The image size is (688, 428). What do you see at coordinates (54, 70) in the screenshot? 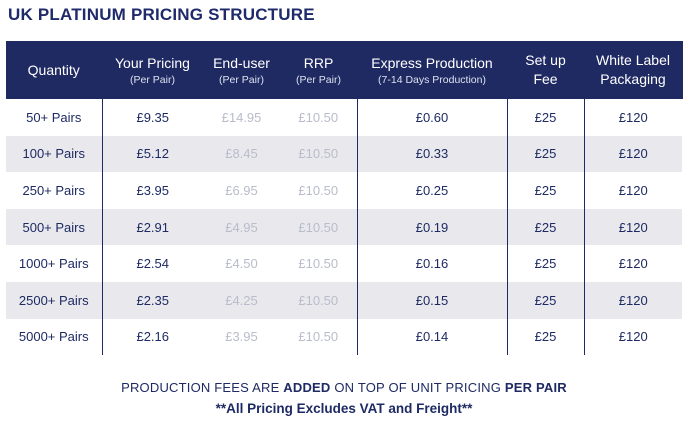
I see `header-quantity: Quantity` at bounding box center [54, 70].